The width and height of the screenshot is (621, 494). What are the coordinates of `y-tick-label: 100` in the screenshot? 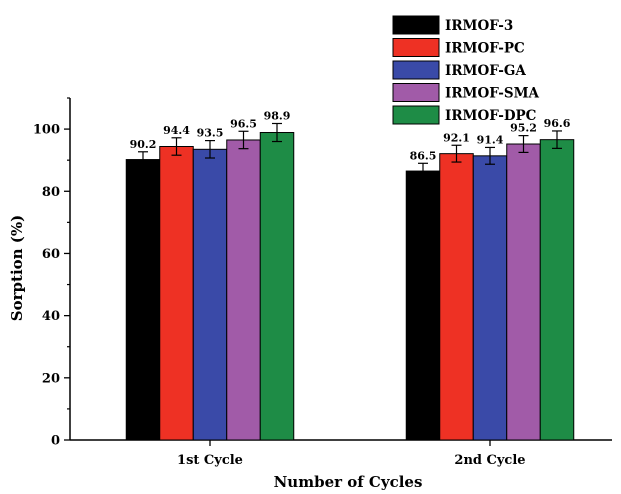 It's located at (46, 130).